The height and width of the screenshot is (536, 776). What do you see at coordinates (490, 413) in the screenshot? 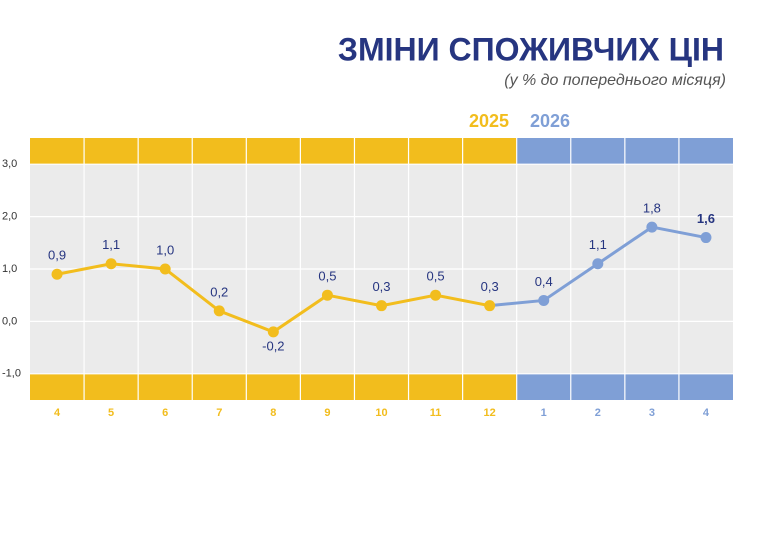
I see `x-tick-label: 12` at bounding box center [490, 413].